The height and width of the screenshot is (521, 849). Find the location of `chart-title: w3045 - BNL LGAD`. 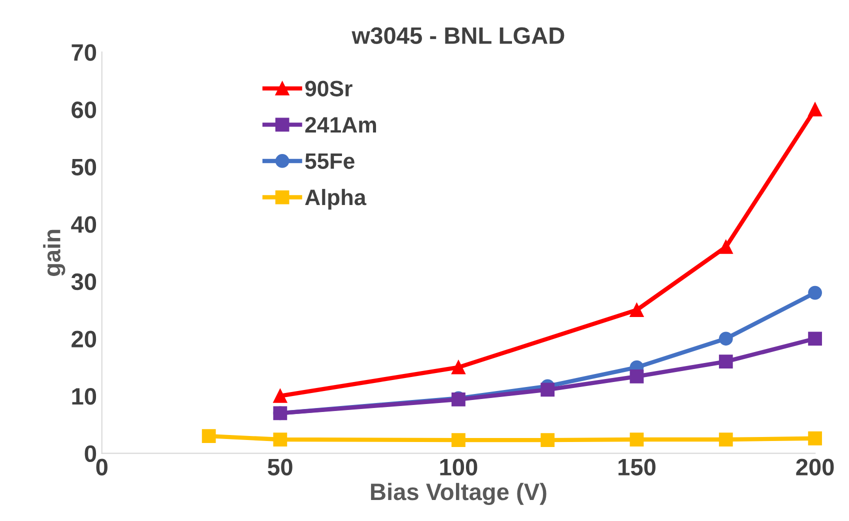

chart-title: w3045 - BNL LGAD is located at coordinates (458, 35).